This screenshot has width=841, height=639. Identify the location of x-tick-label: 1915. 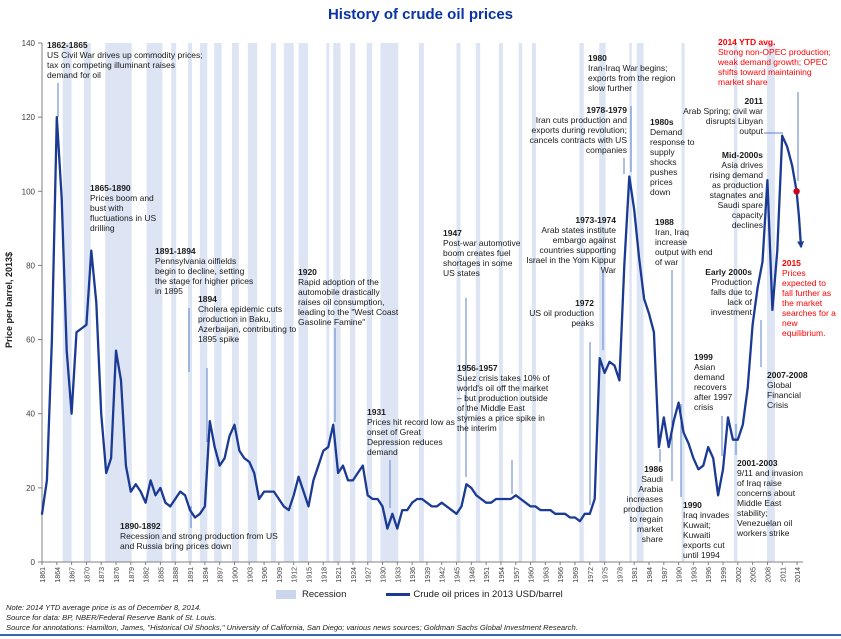
(309, 575).